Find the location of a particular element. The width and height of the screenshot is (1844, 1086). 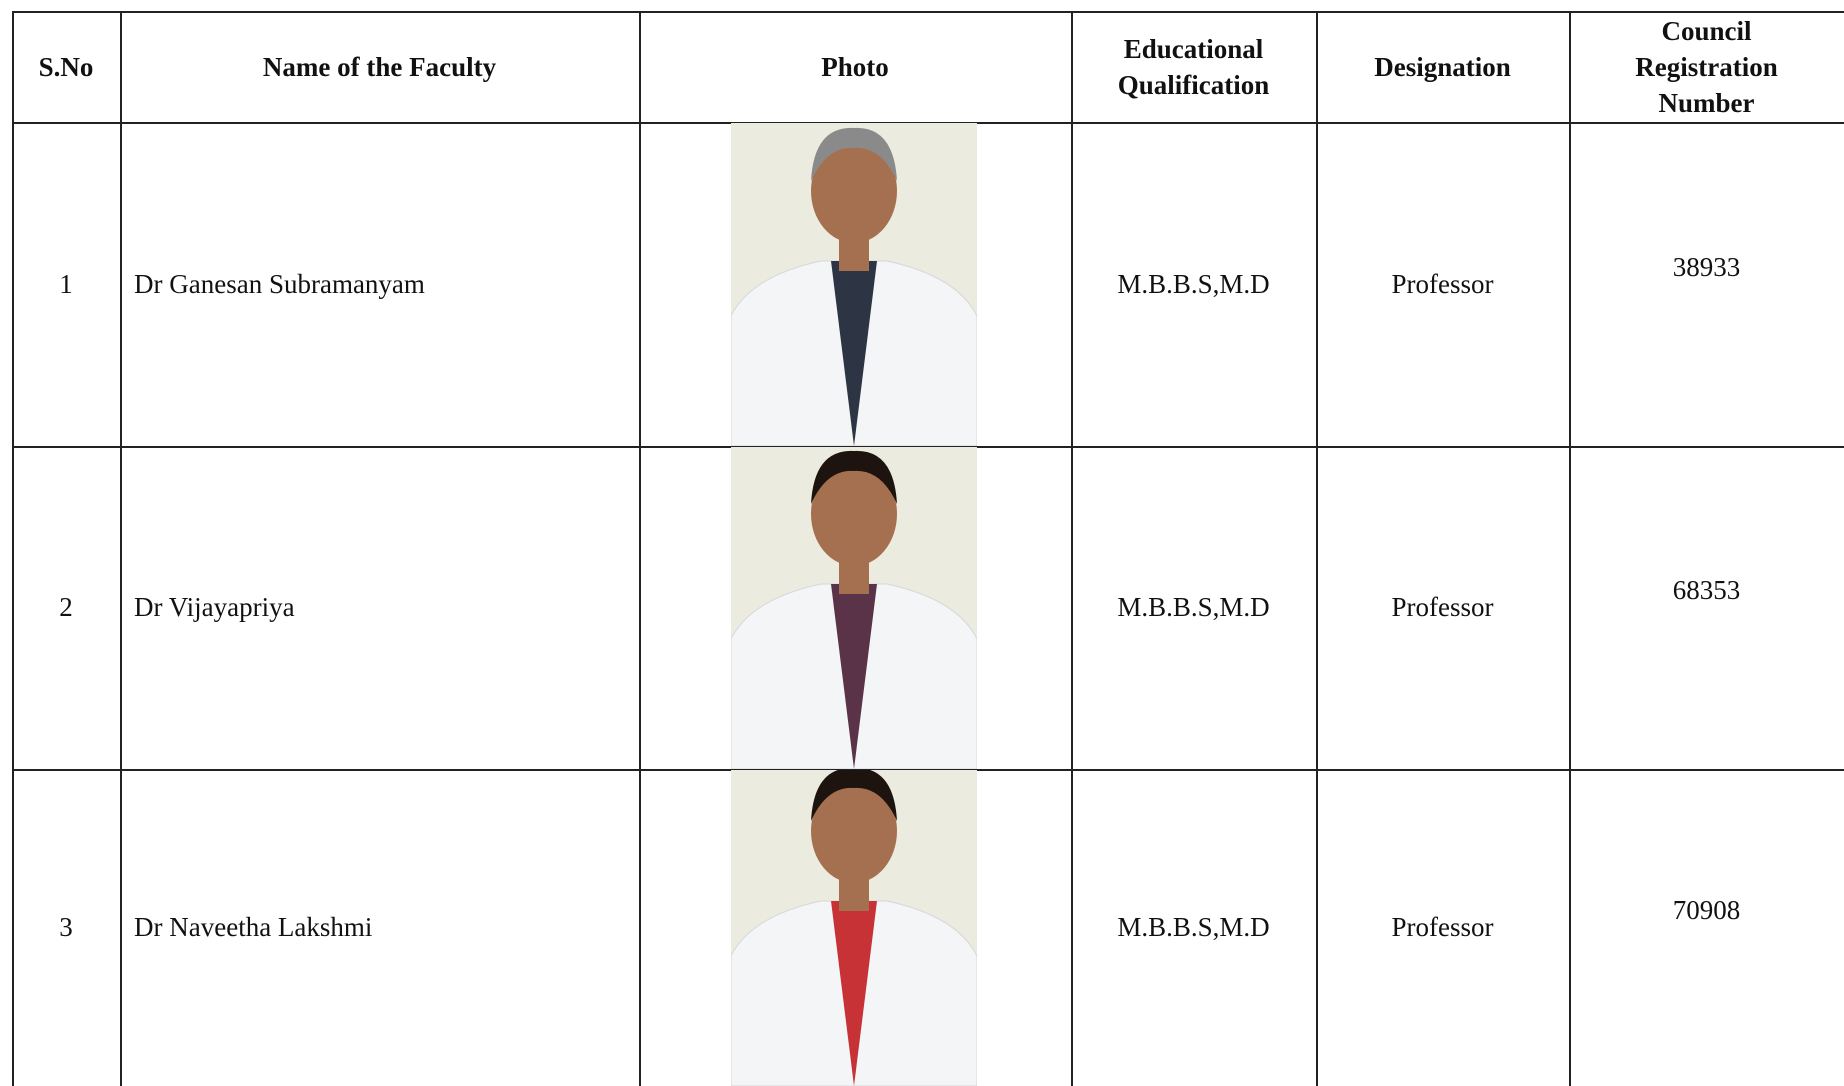

header-cell: Council Registration Number is located at coordinates (1706, 66).